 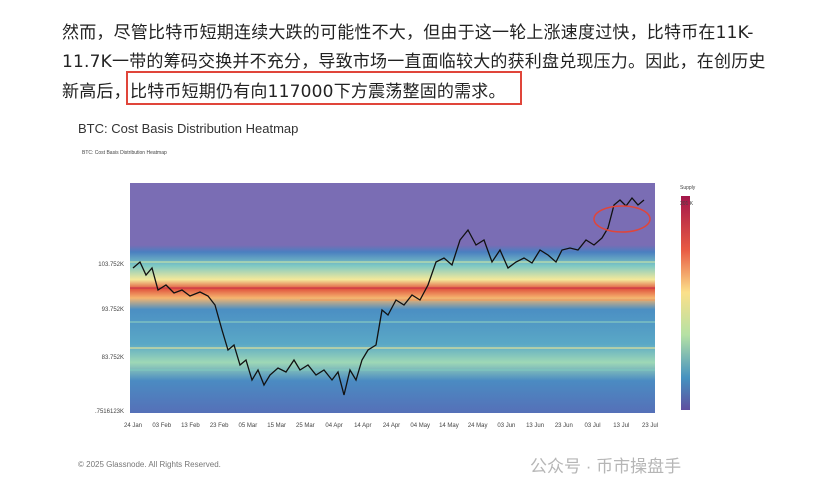 What do you see at coordinates (113, 358) in the screenshot?
I see `y-tick-label: 83.752K` at bounding box center [113, 358].